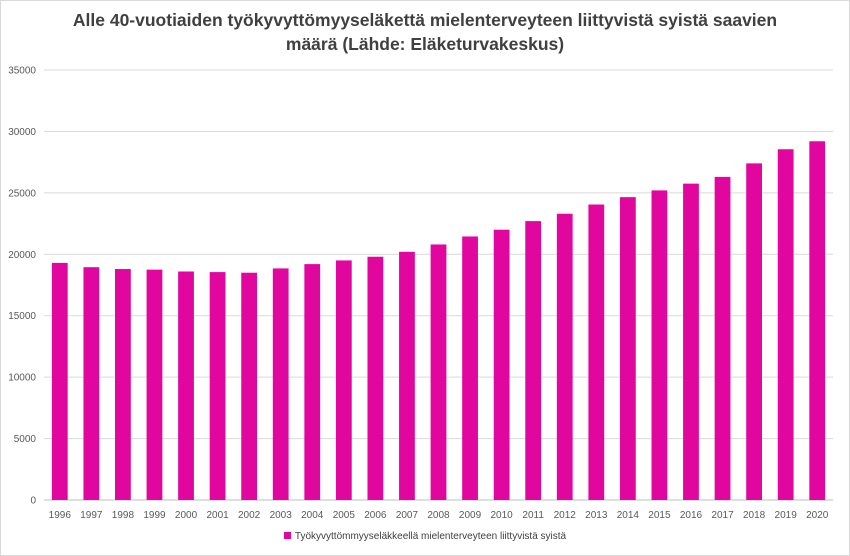 The height and width of the screenshot is (556, 850). I want to click on x-tick-label: 2006, so click(375, 515).